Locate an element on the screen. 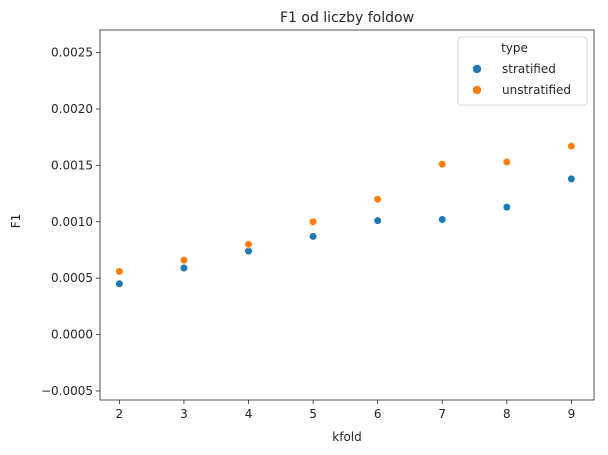 The image size is (608, 455). x-tick-label: 2 is located at coordinates (120, 414).